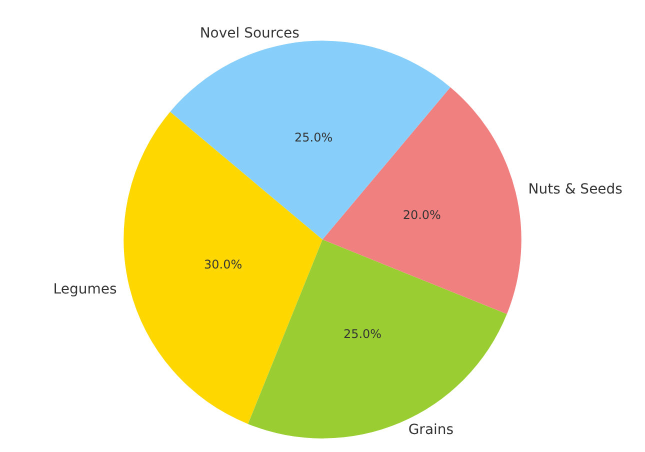 The width and height of the screenshot is (645, 452). Describe the element at coordinates (431, 430) in the screenshot. I see `slice-label: Grains` at that location.